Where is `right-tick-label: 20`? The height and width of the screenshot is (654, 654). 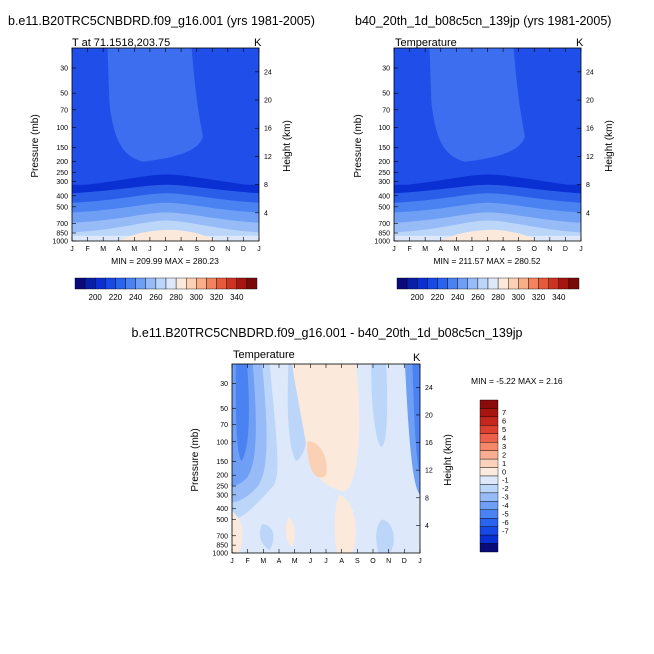
right-tick-label: 20 is located at coordinates (590, 101).